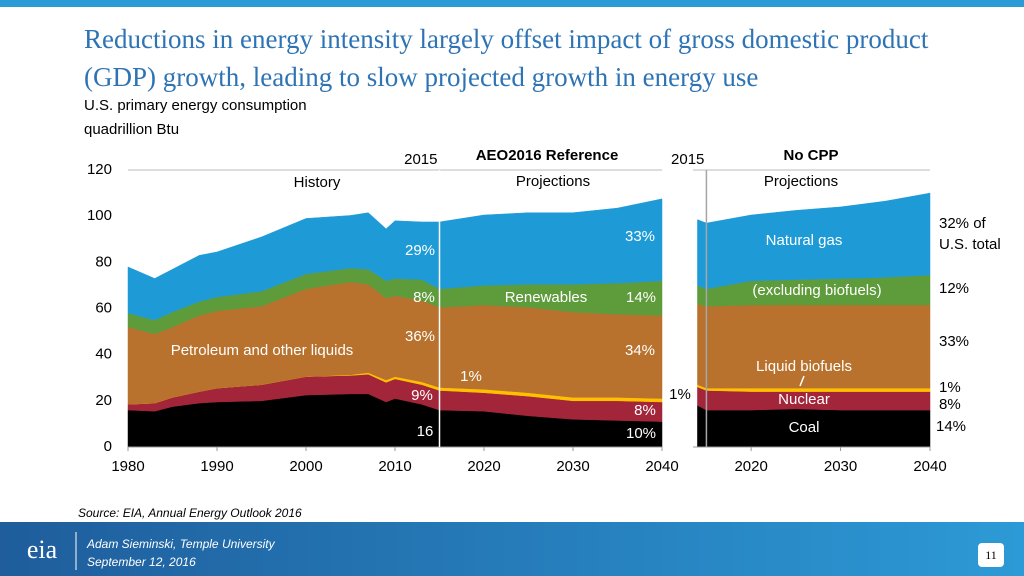 The image size is (1024, 576). Describe the element at coordinates (195, 105) in the screenshot. I see `subtitle: U.S. primary energy consumption` at that location.